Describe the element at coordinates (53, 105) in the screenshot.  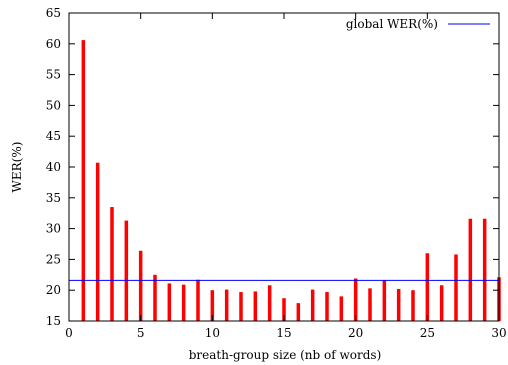
I see `y-tick-label: 50` at that location.